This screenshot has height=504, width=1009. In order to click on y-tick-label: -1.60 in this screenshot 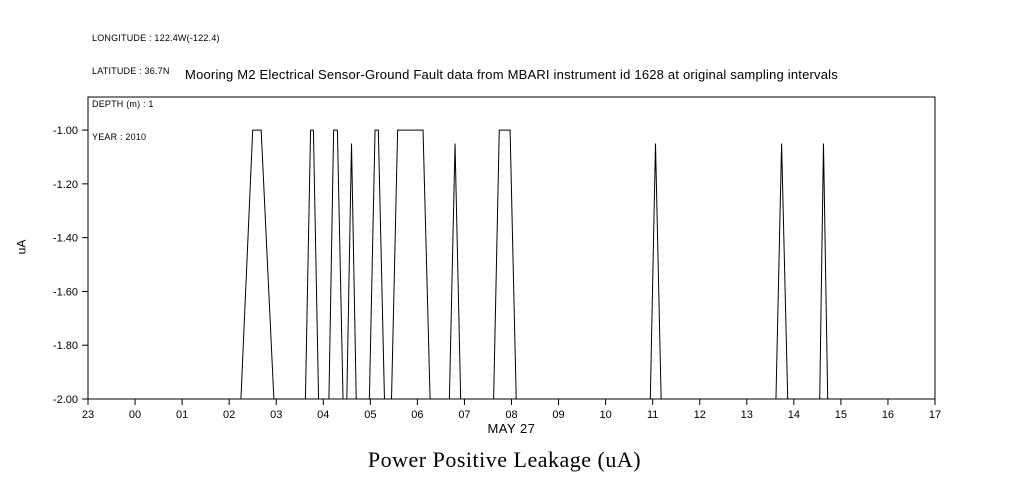, I will do `click(65, 292)`.